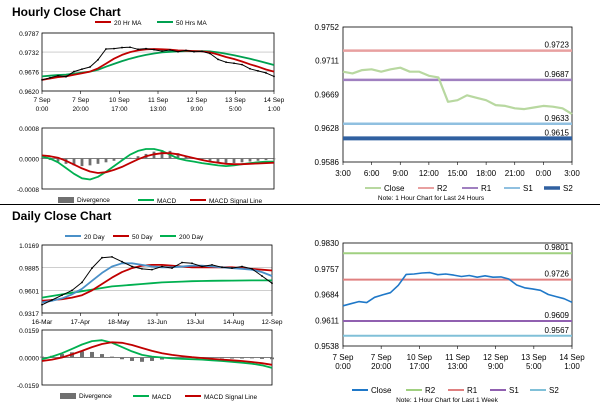  Describe the element at coordinates (156, 289) in the screenshot. I see `daily-price-ma200-line` at that location.